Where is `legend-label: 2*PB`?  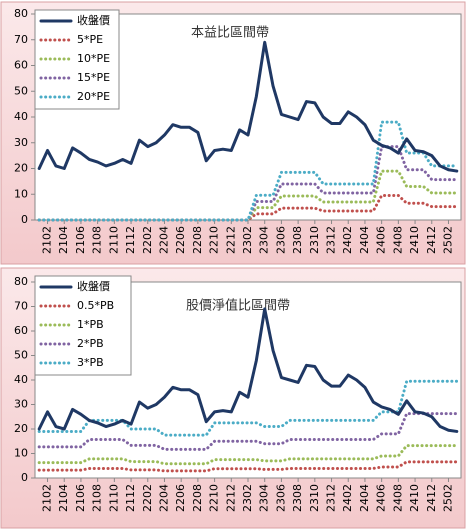 legend-label: 2*PB is located at coordinates (90, 343).